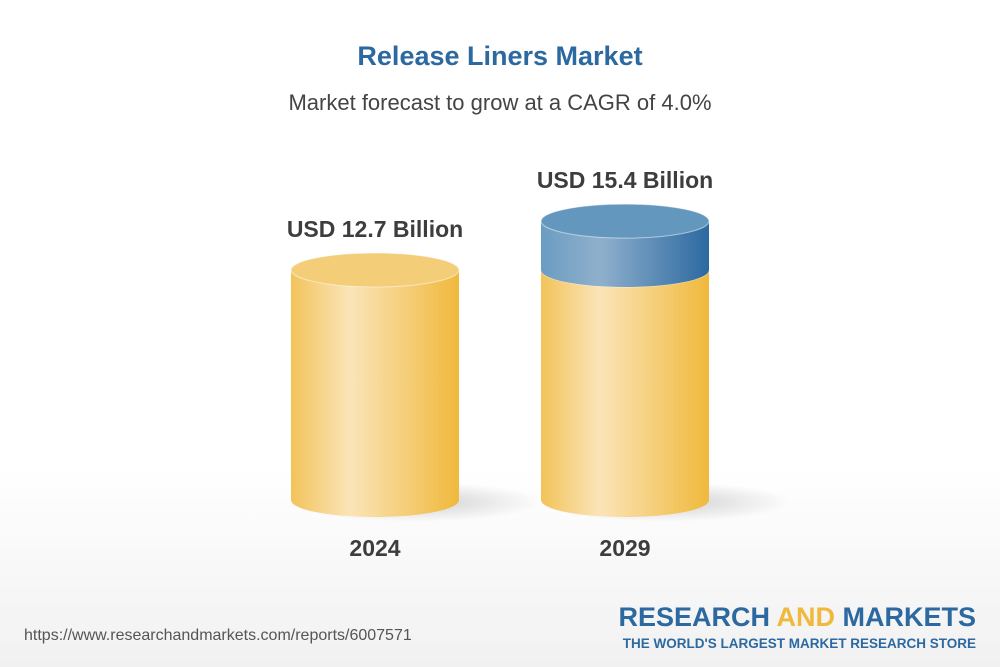 The width and height of the screenshot is (1000, 667). What do you see at coordinates (625, 221) in the screenshot?
I see `bar-growth-2029-top` at bounding box center [625, 221].